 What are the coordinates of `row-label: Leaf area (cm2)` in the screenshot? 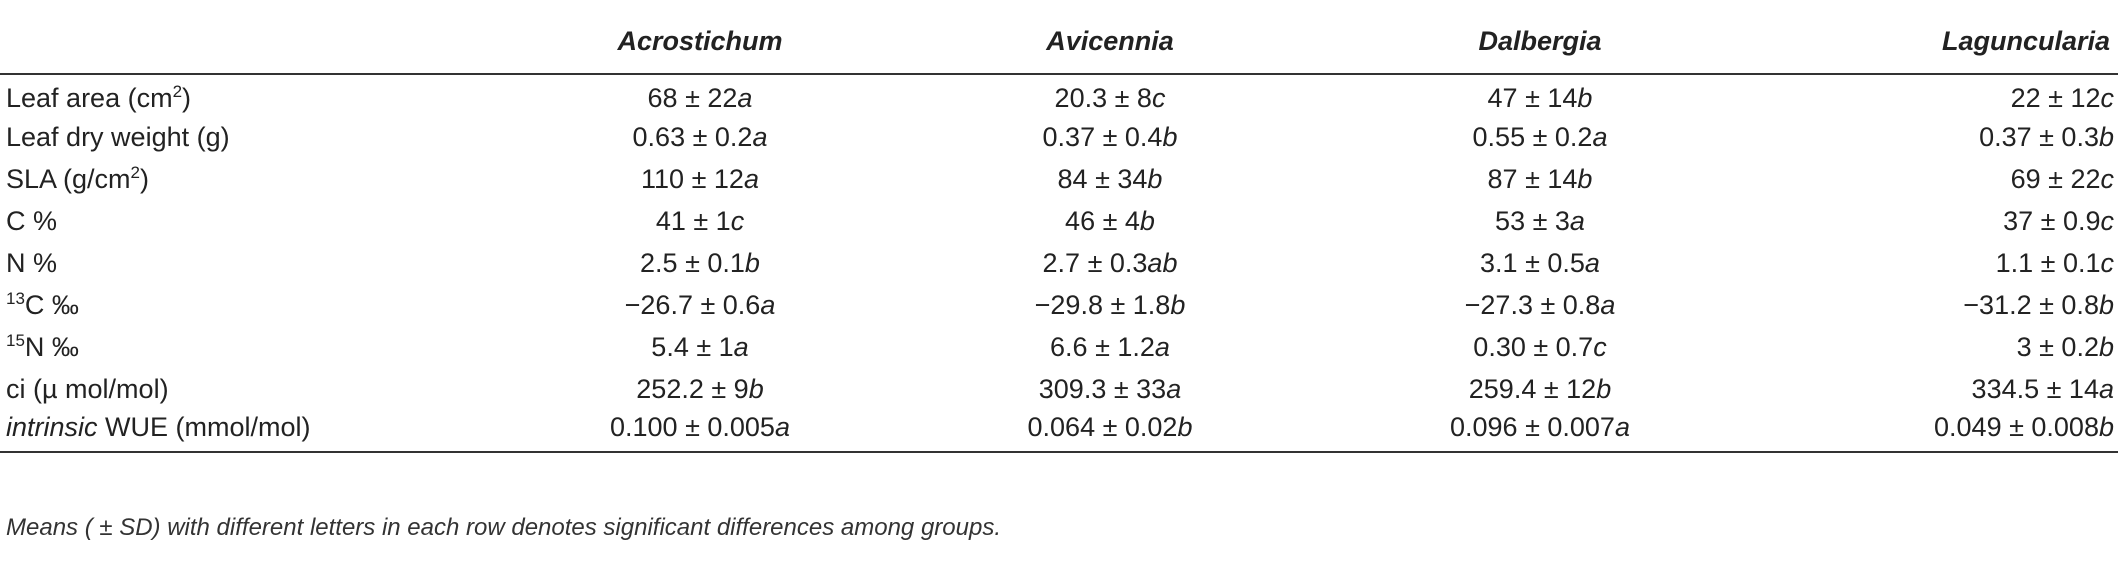 It's located at (250, 95).